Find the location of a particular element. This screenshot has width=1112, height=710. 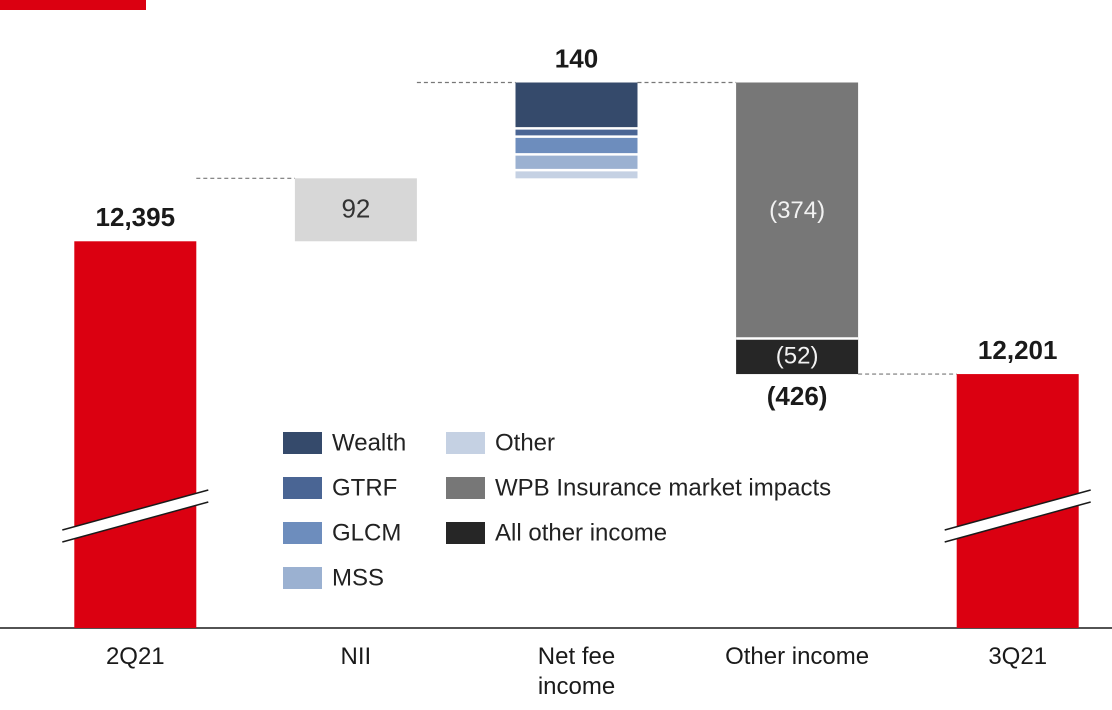

segment-label: 92 is located at coordinates (355, 209).